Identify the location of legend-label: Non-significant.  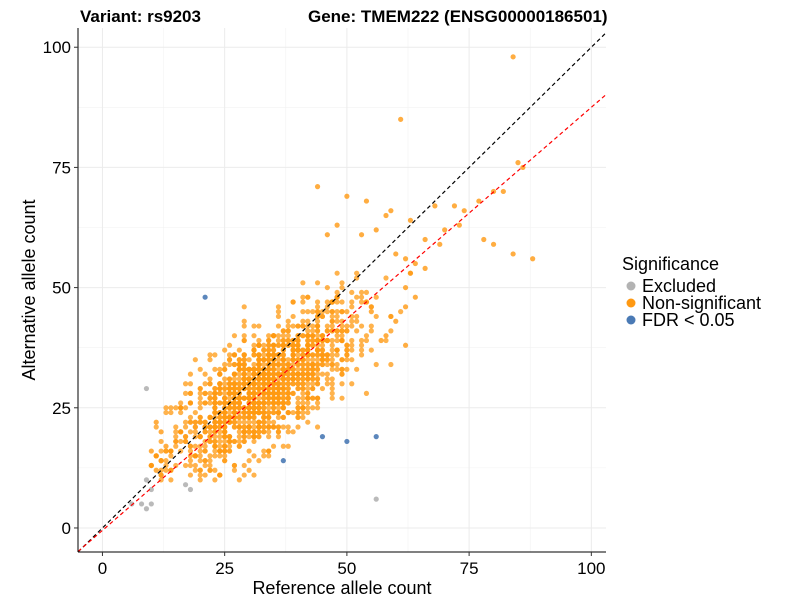
(701, 303).